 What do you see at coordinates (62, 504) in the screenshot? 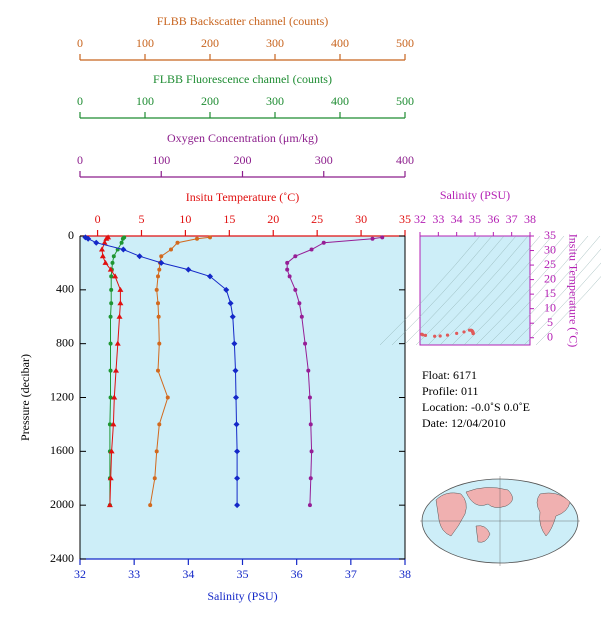
I see `y-tick-label: 2000` at bounding box center [62, 504].